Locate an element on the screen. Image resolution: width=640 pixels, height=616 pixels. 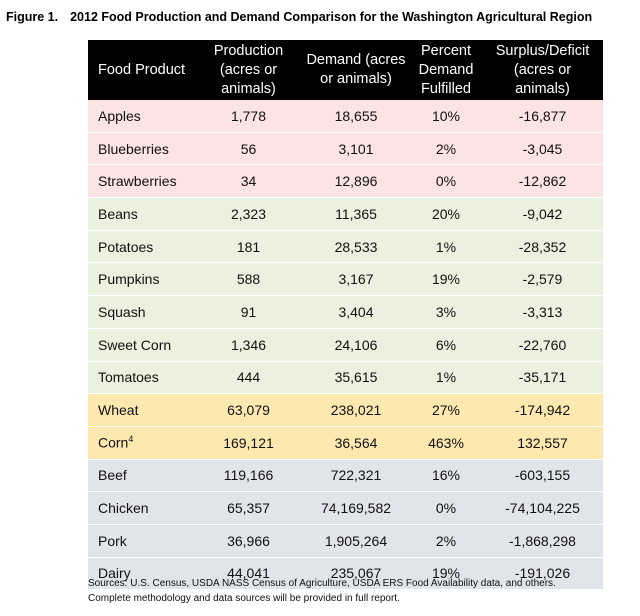
value-cell: 588 is located at coordinates (248, 279).